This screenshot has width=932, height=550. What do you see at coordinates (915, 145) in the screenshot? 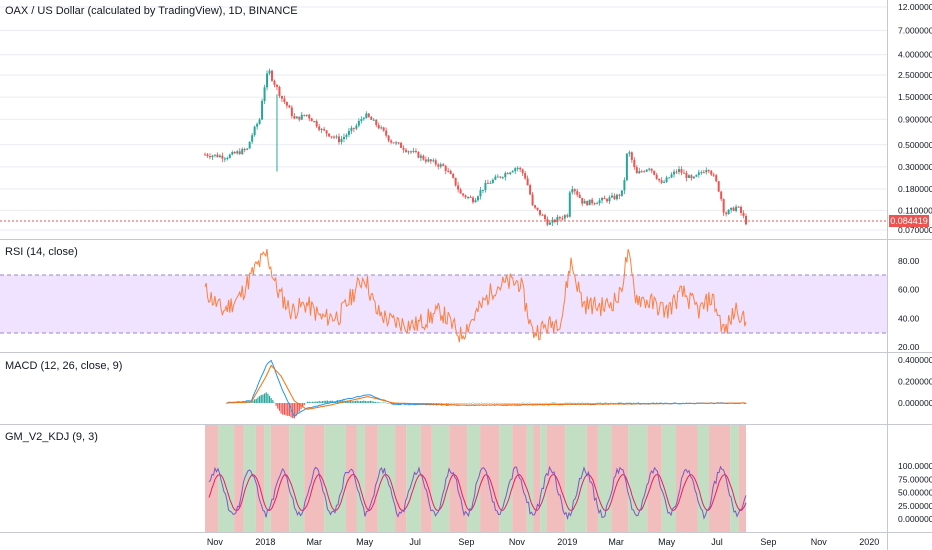
I see `price-tick-label: 0.500000` at bounding box center [915, 145].